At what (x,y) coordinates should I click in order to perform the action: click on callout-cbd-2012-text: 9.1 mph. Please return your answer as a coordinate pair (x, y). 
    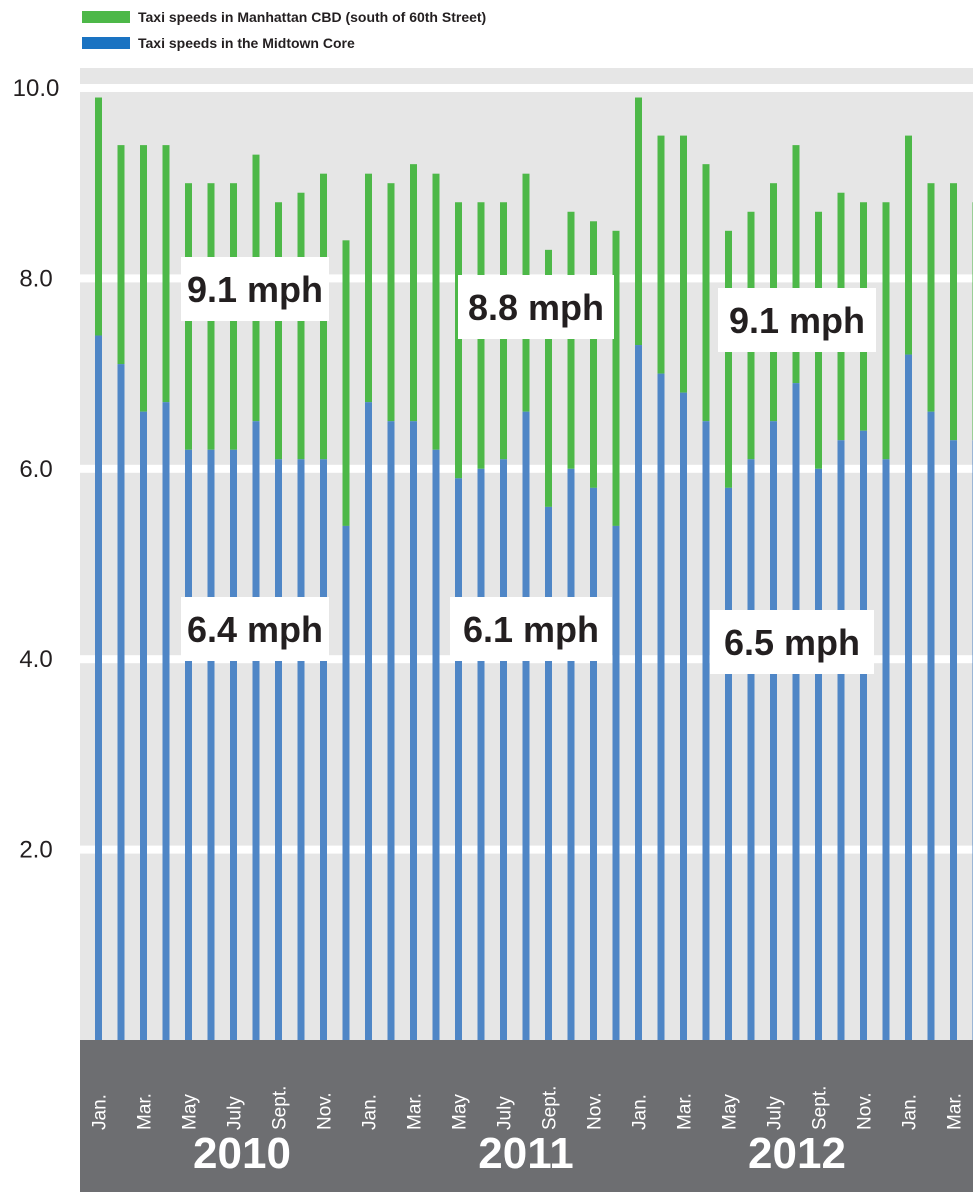
    Looking at the image, I should click on (797, 320).